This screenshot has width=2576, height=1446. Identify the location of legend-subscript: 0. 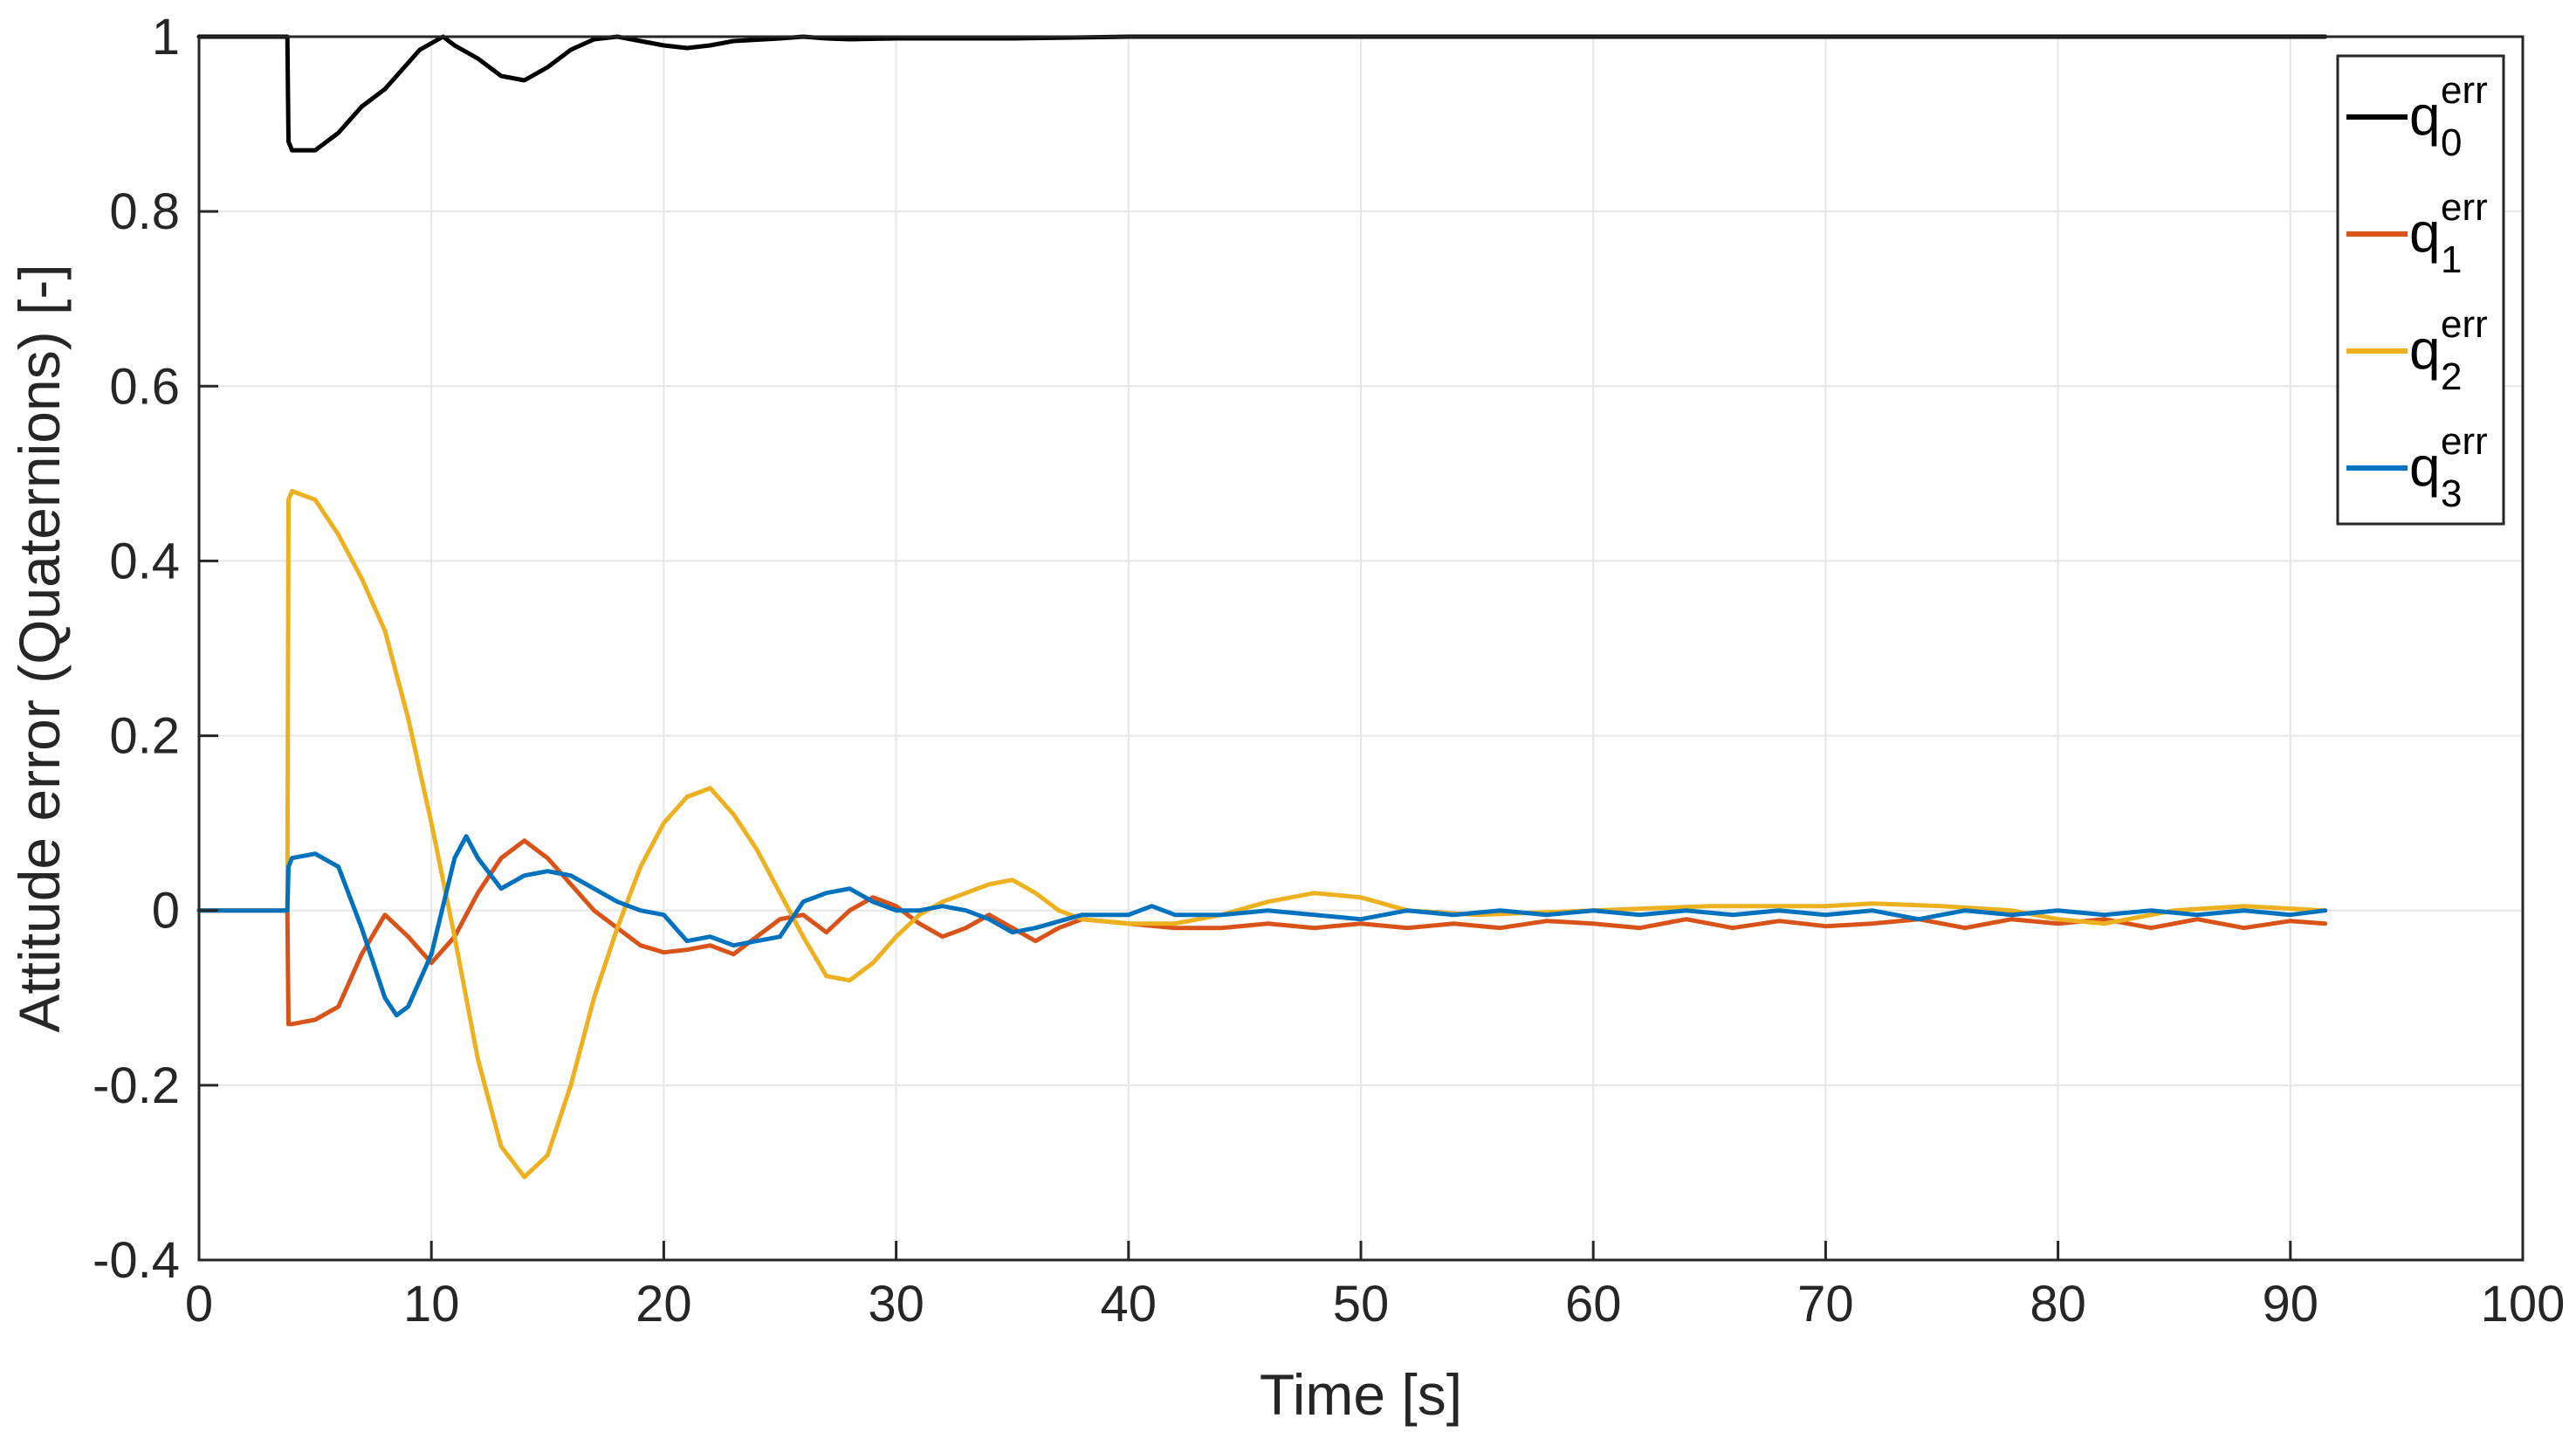
(2451, 142).